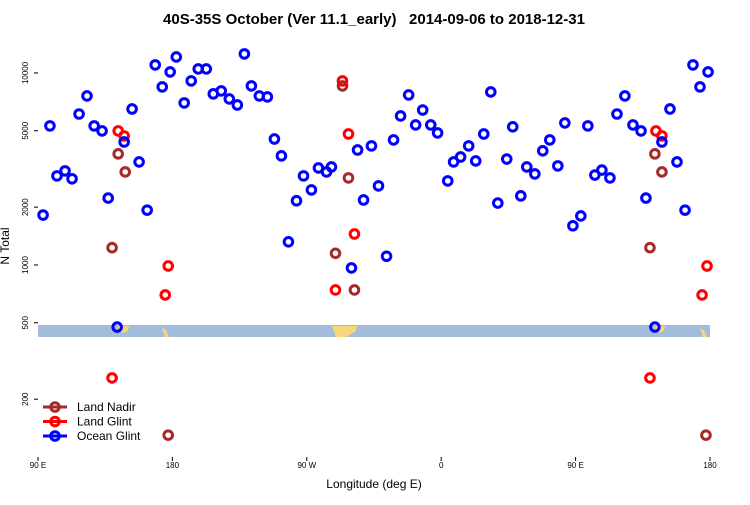 This screenshot has width=750, height=505. What do you see at coordinates (25, 130) in the screenshot?
I see `y-tick-label: 5000` at bounding box center [25, 130].